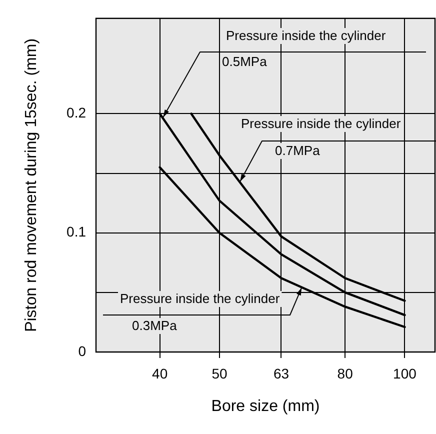  What do you see at coordinates (220, 373) in the screenshot?
I see `x-tick-label: 50` at bounding box center [220, 373].